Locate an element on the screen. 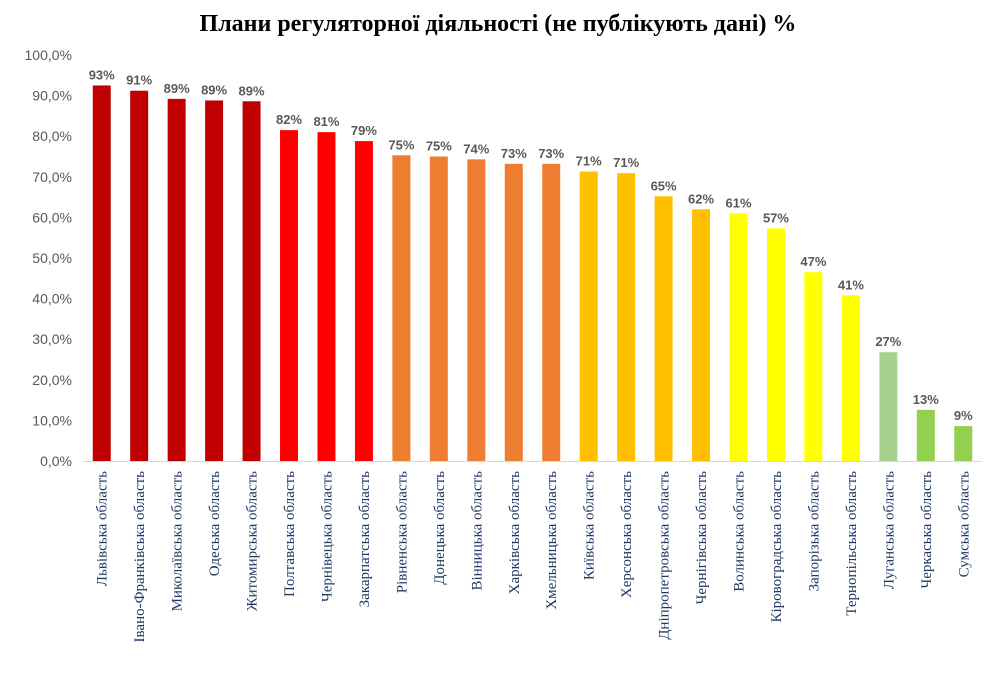  y-tick-label: 30,0% is located at coordinates (52, 339).